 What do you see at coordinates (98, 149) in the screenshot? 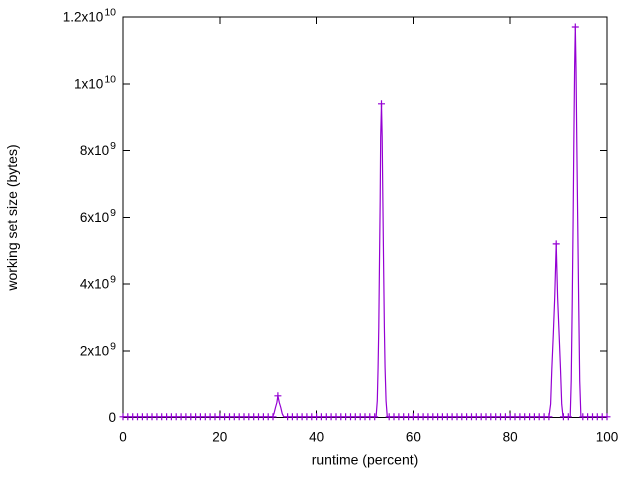
I see `y-tick-label: 8x10⁹` at bounding box center [98, 149].